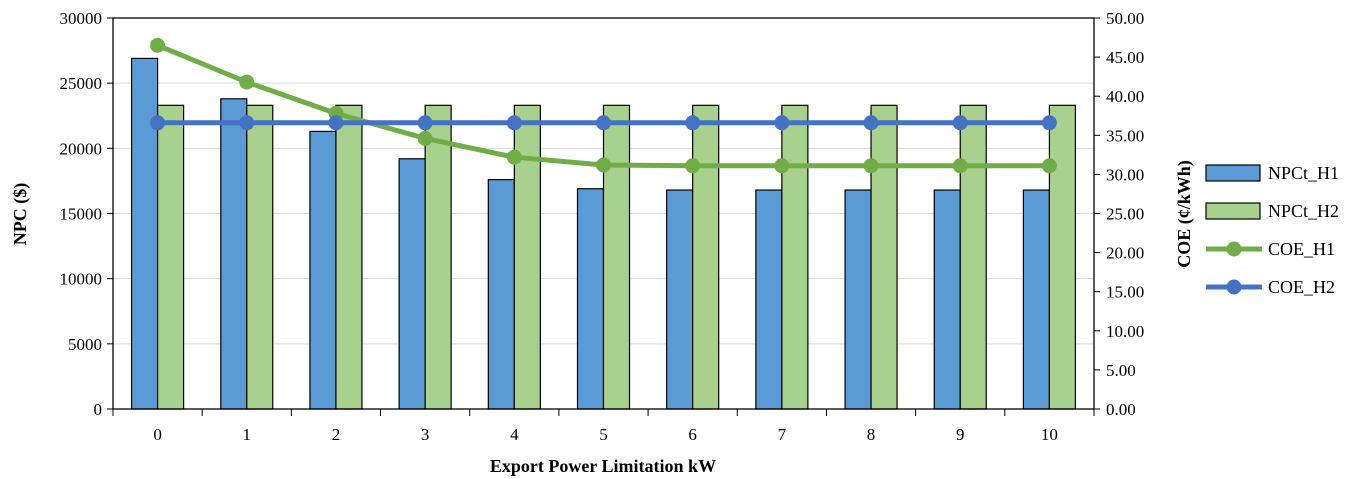 The width and height of the screenshot is (1357, 479). I want to click on y2-tick-label: 45.00, so click(1125, 57).